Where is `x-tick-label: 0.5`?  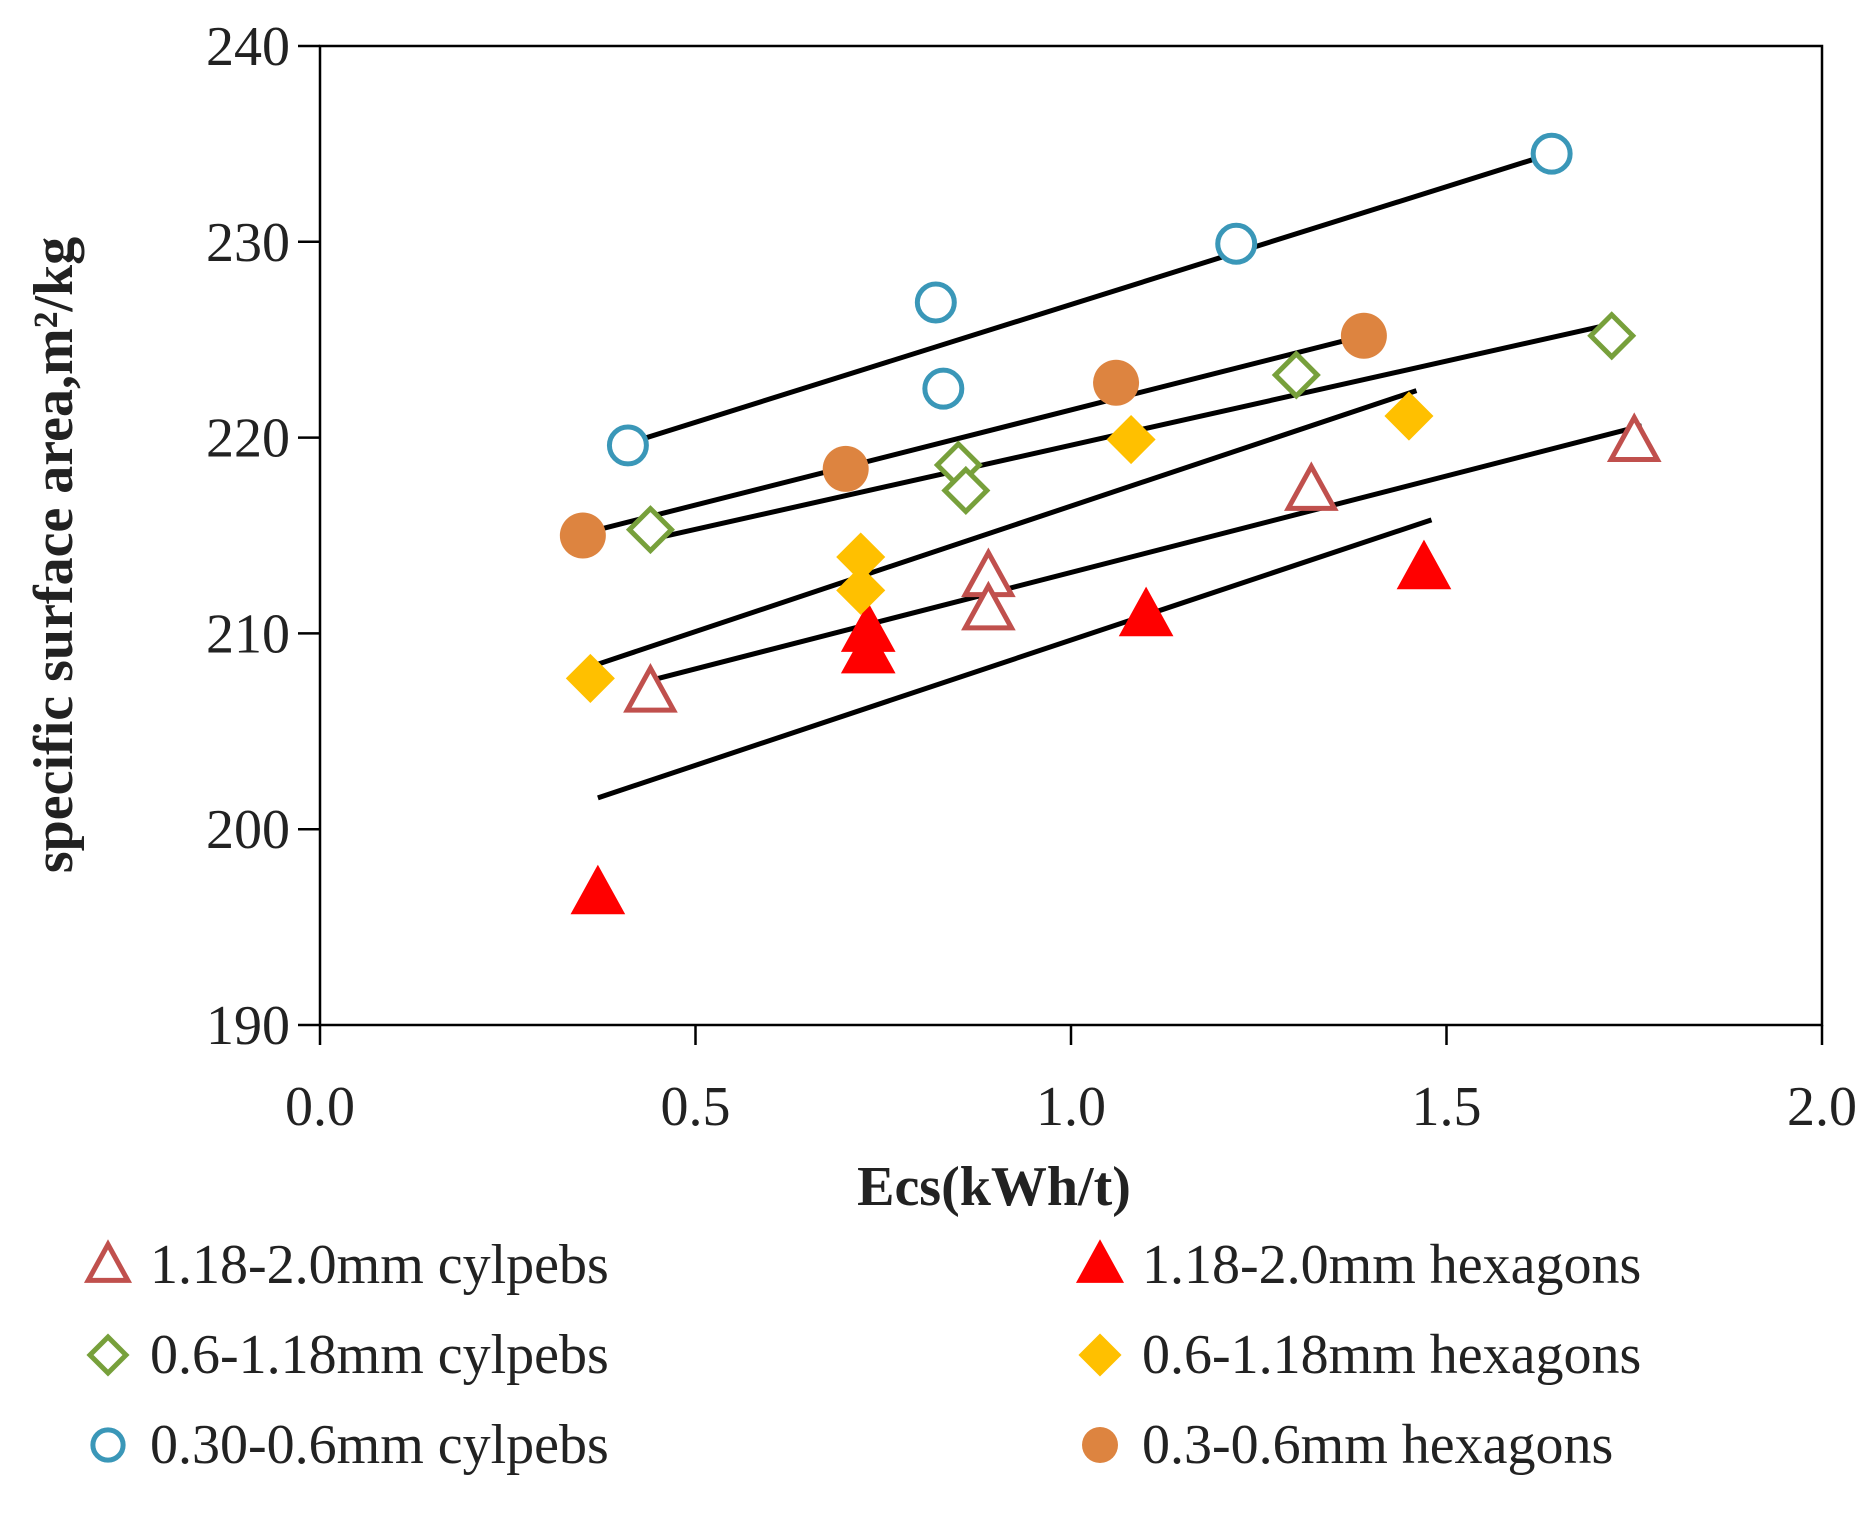 x-tick-label: 0.5 is located at coordinates (696, 1107).